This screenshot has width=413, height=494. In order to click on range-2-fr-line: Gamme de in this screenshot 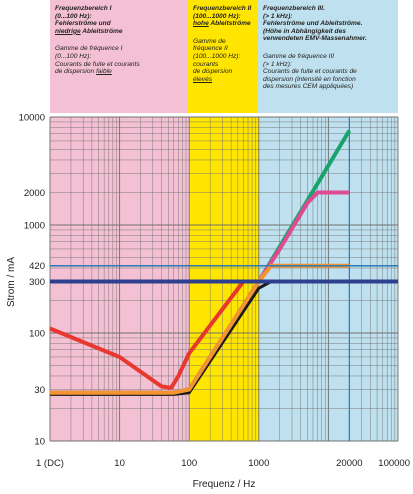, I will do `click(209, 41)`.